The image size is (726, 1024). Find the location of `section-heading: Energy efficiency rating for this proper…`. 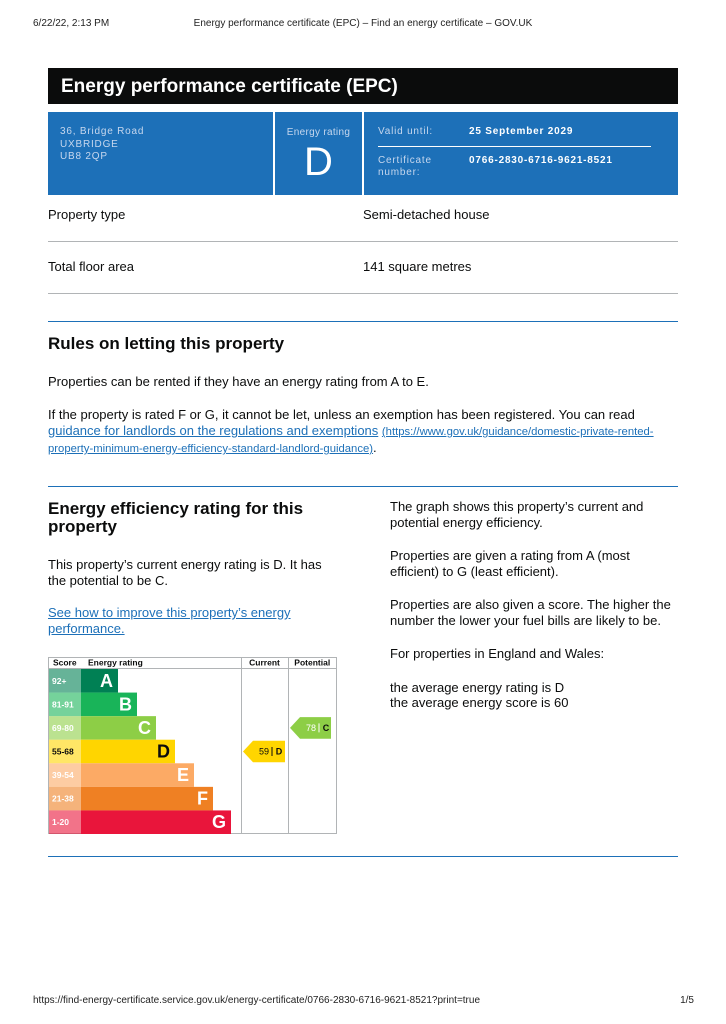

section-heading: Energy efficiency rating for this proper… is located at coordinates (176, 517).